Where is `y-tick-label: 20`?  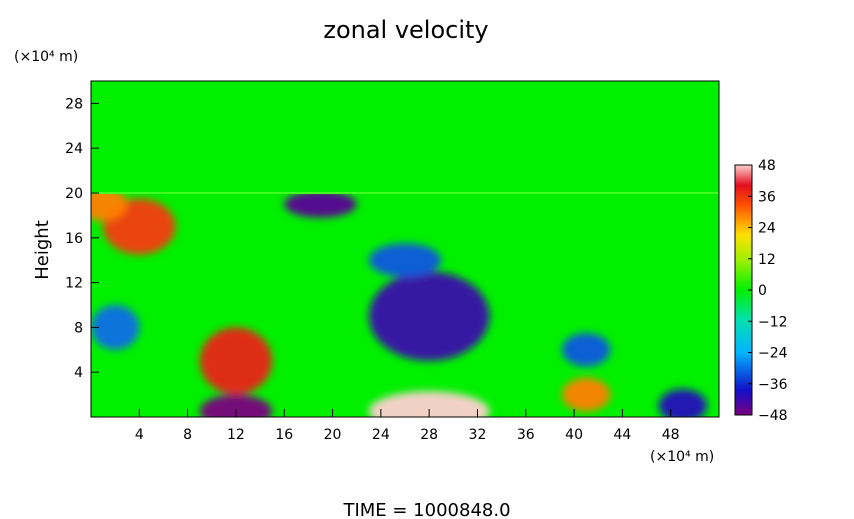
y-tick-label: 20 is located at coordinates (74, 194).